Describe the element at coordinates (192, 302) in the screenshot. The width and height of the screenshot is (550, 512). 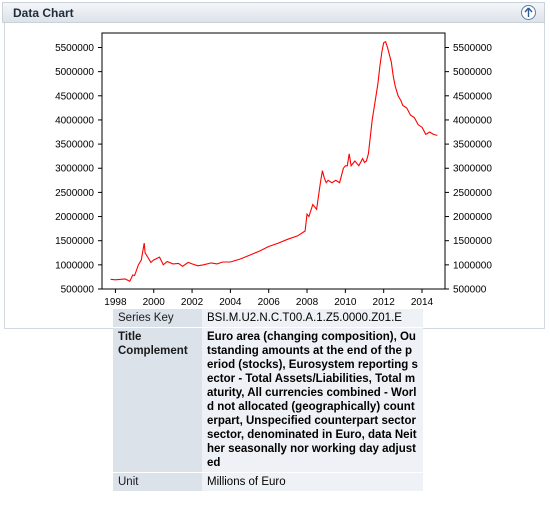
I see `x-tick-label: 2002` at that location.